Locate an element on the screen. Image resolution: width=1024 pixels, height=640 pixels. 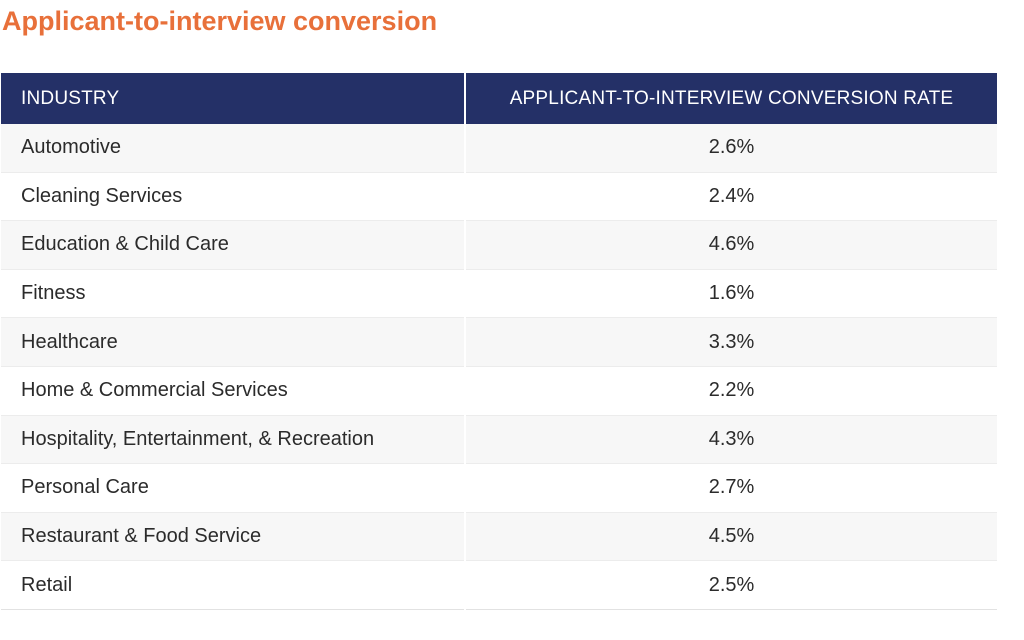
column-header-industry: INDUSTRY is located at coordinates (233, 98).